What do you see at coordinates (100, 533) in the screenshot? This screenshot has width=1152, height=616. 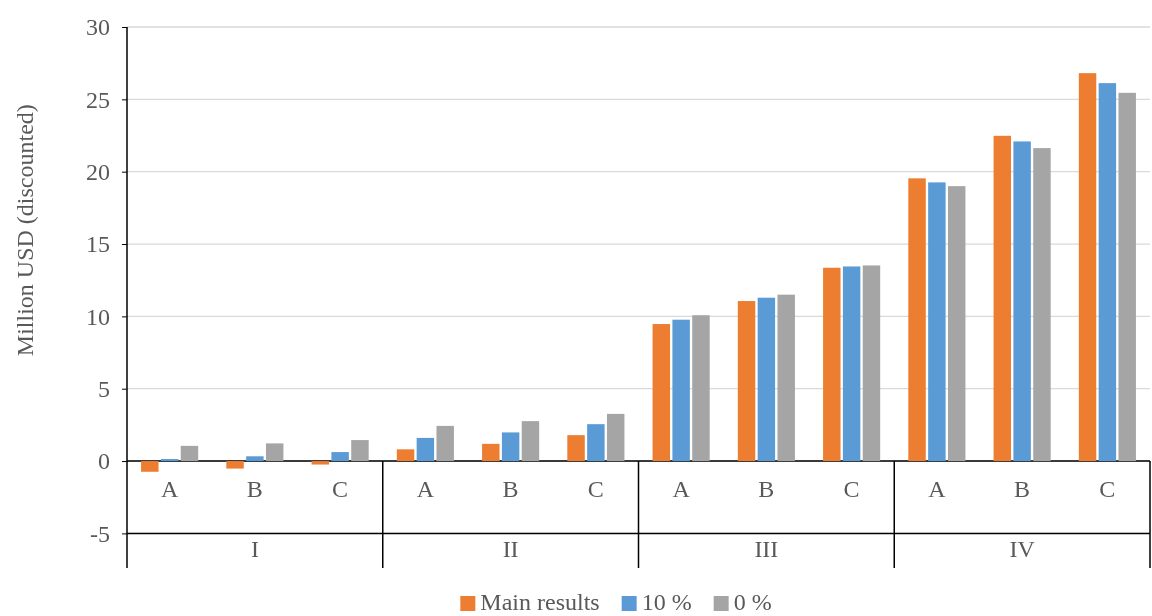 I see `y-tick-label: -5` at bounding box center [100, 533].